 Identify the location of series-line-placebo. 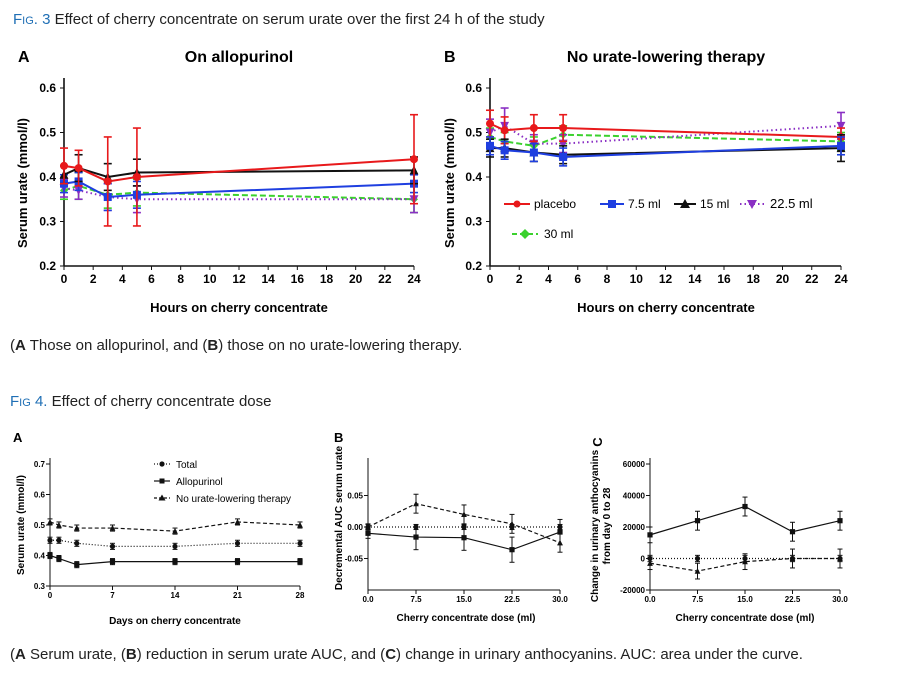
(665, 130).